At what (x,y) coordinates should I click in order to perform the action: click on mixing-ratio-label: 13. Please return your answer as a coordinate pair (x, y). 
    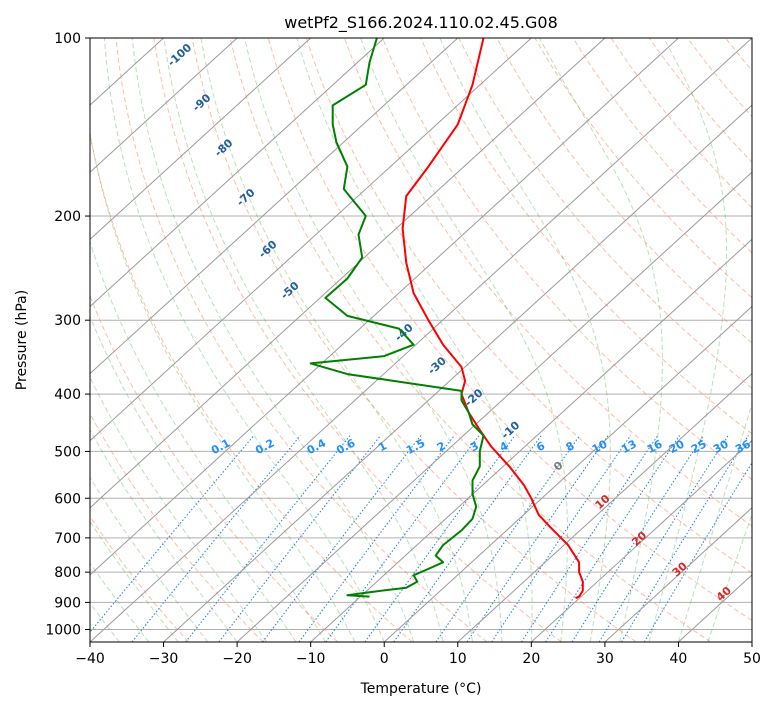
    Looking at the image, I should click on (629, 446).